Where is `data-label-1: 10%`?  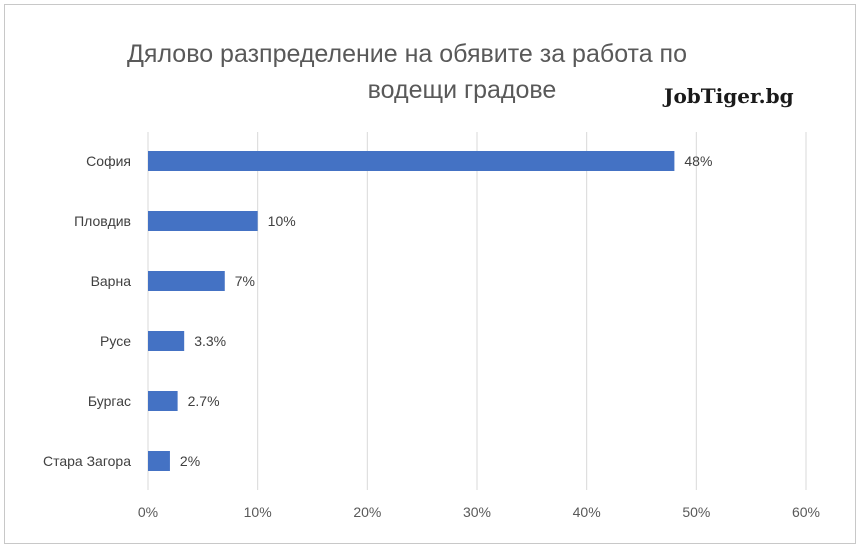
data-label-1: 10% is located at coordinates (282, 221).